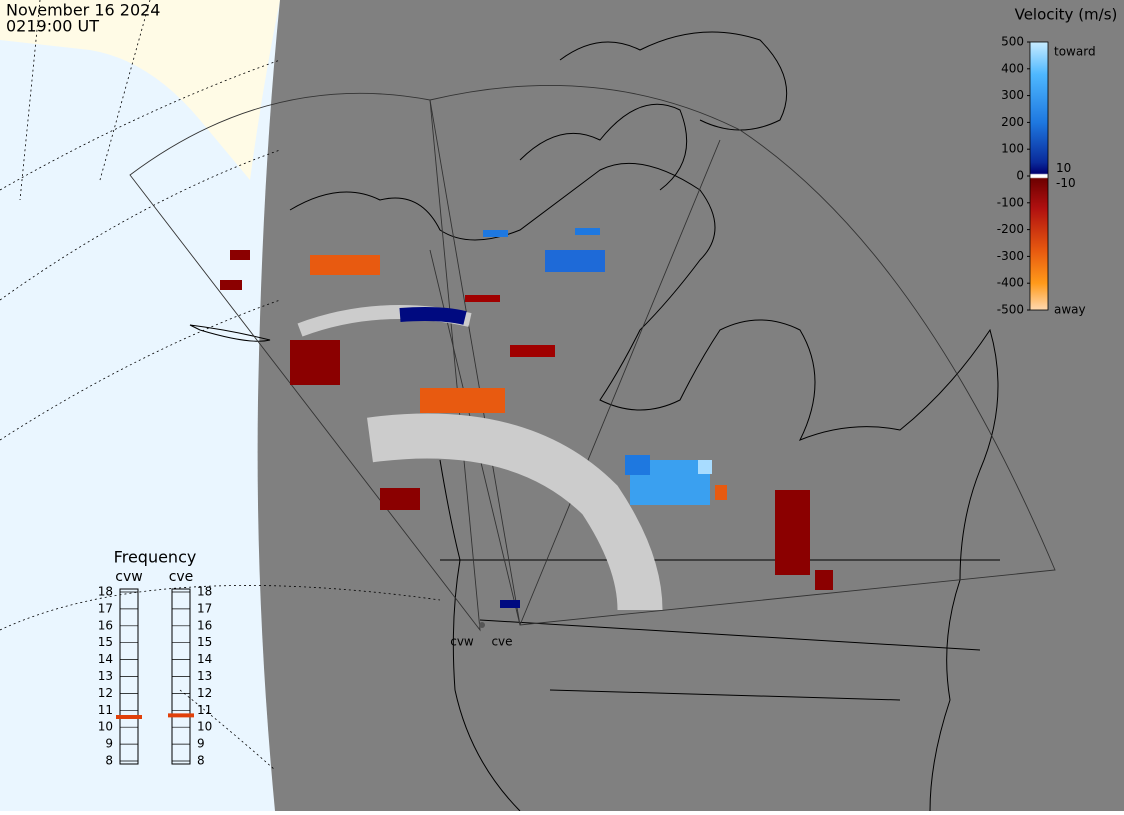  I want to click on colorbar-tick-label: -100, so click(1010, 202).